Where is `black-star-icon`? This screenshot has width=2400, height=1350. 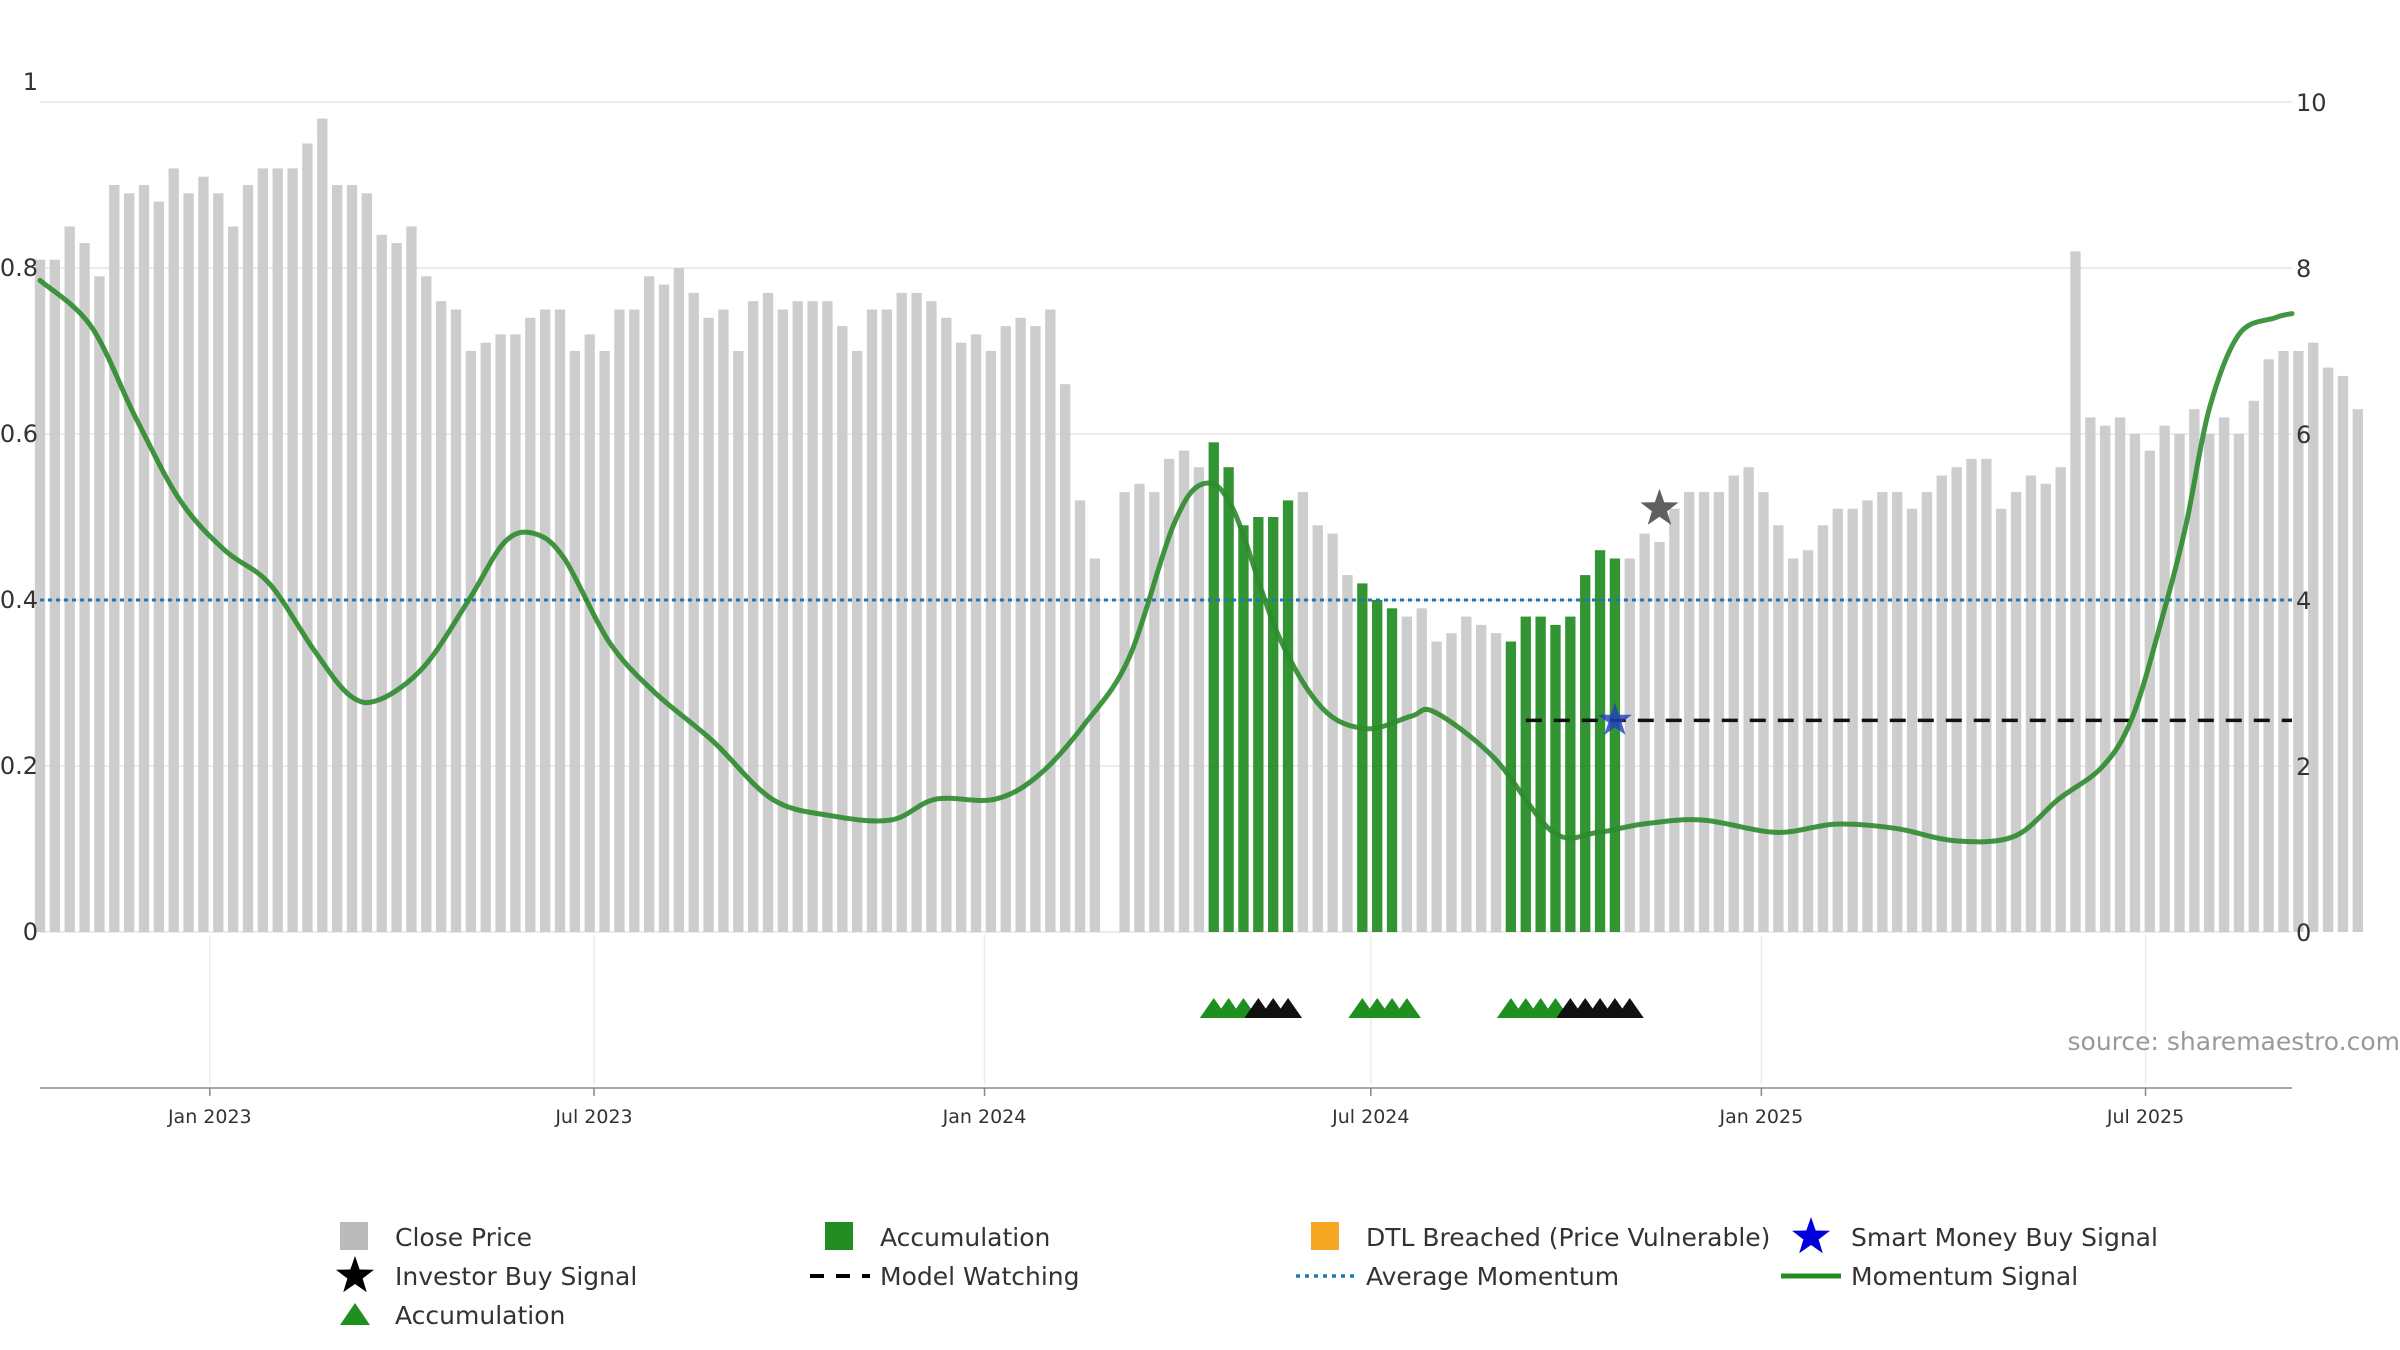
black-star-icon is located at coordinates (355, 1274).